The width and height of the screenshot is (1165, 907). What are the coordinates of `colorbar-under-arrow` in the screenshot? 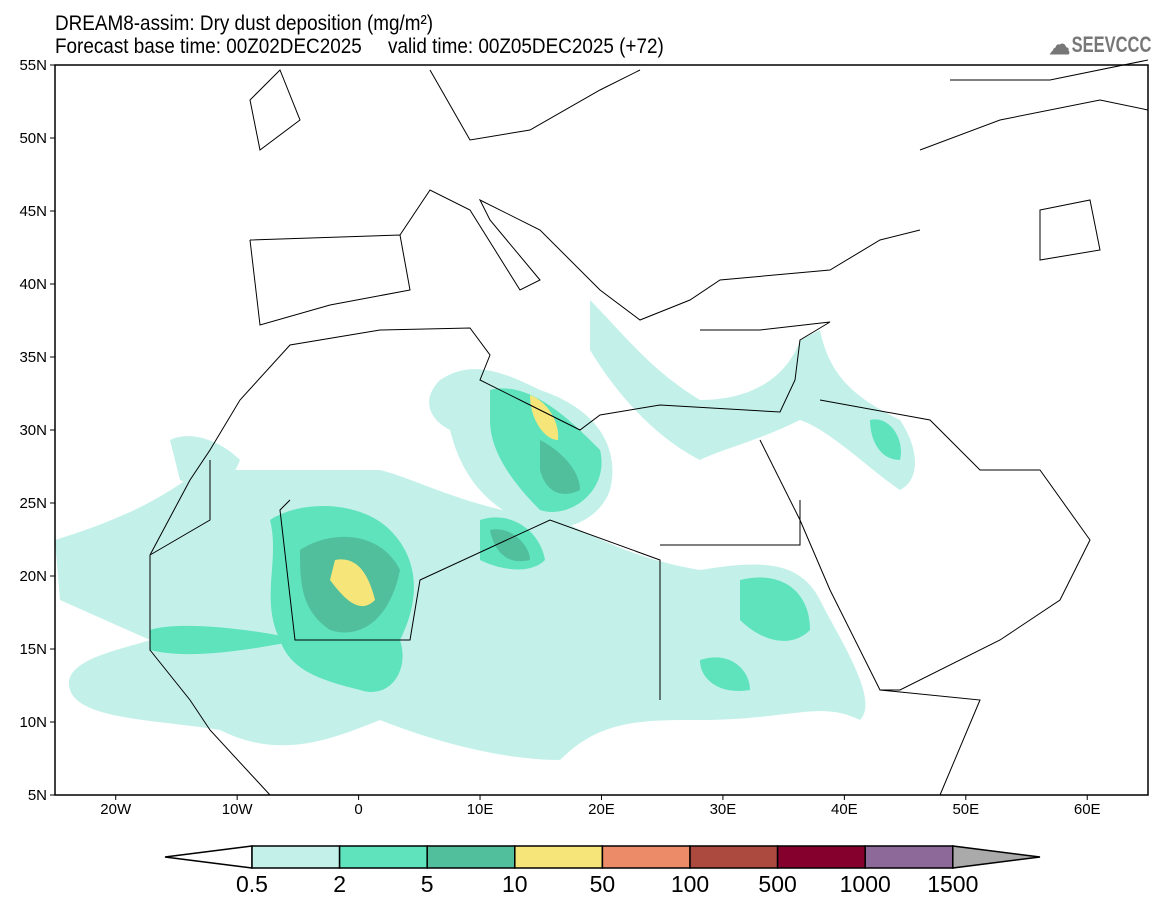 It's located at (208, 857).